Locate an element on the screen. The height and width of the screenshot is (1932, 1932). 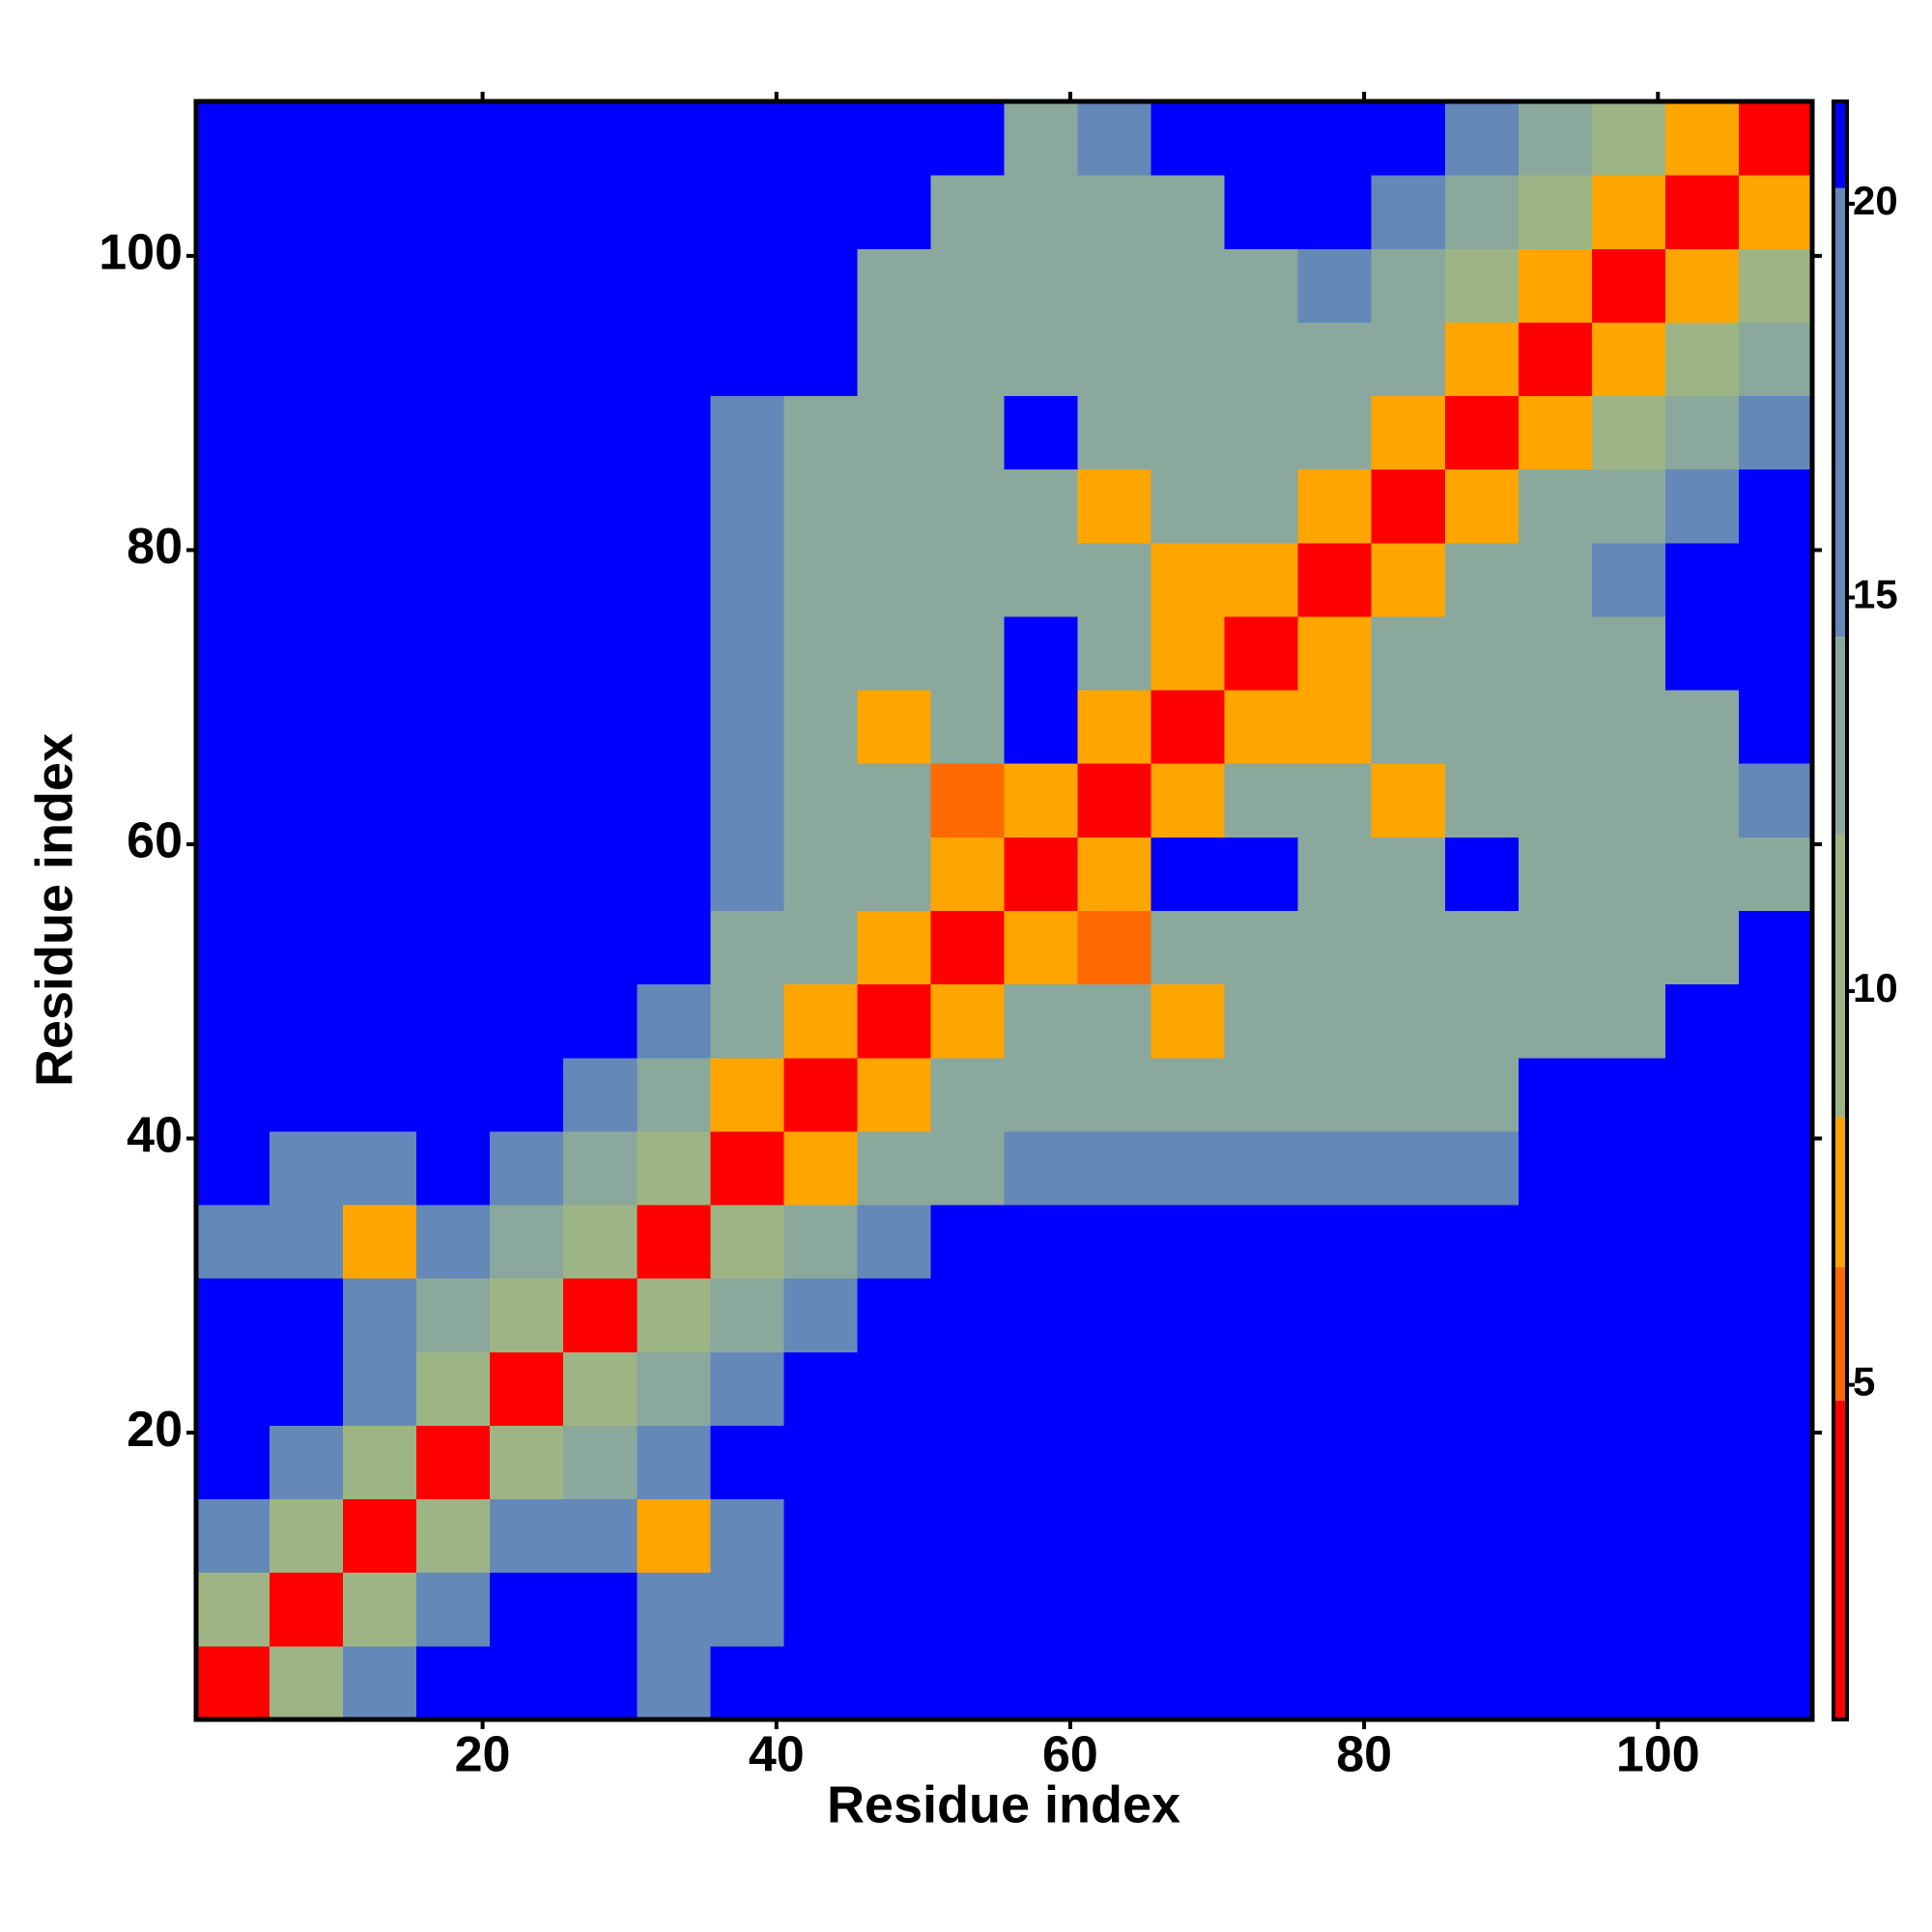
y-tick-label: 100 is located at coordinates (141, 253).